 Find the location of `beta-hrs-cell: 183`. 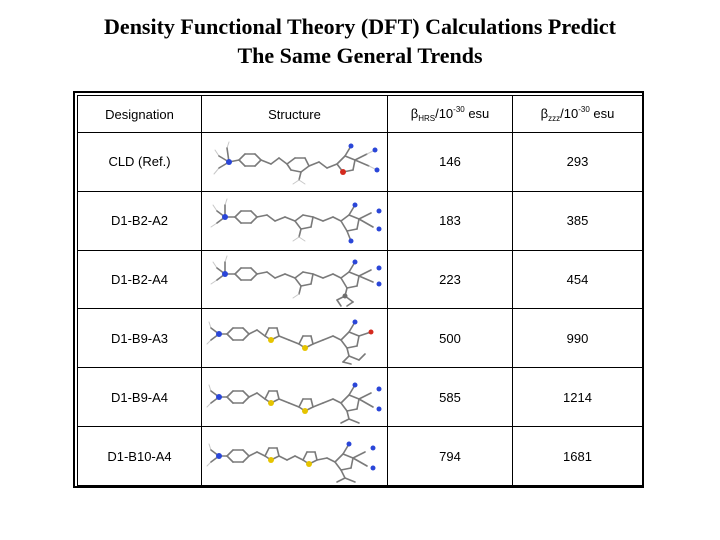

beta-hrs-cell: 183 is located at coordinates (450, 220).